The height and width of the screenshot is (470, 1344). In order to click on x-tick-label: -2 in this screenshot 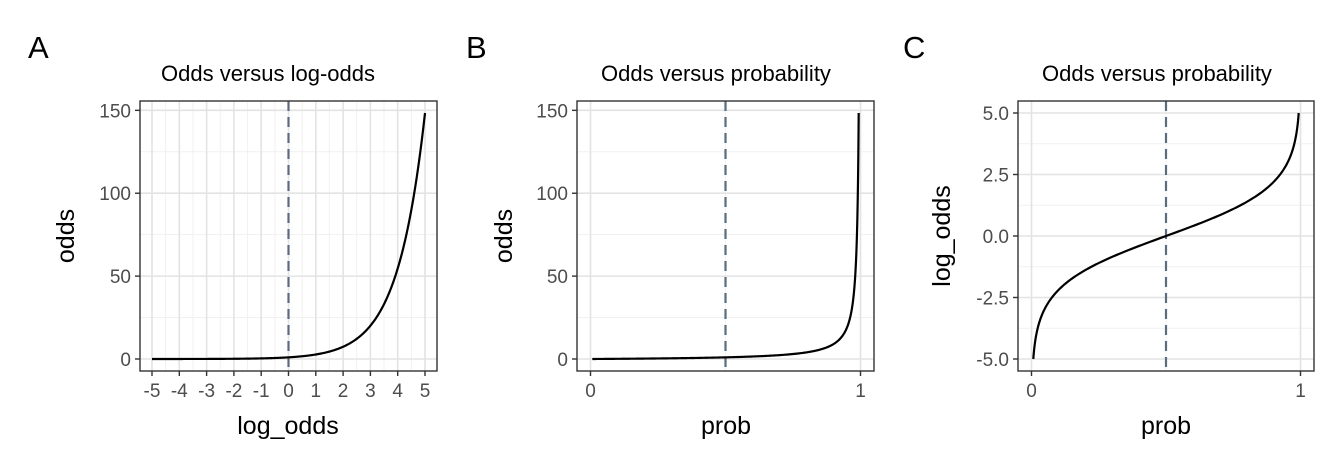, I will do `click(233, 391)`.